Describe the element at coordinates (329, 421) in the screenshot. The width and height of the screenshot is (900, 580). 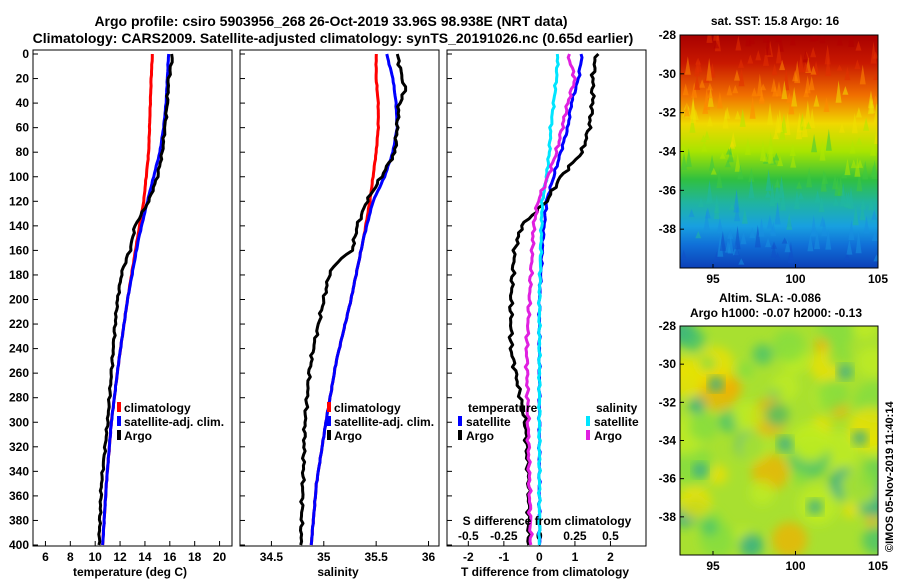
I see `legend-swatch-satellite-adj` at that location.